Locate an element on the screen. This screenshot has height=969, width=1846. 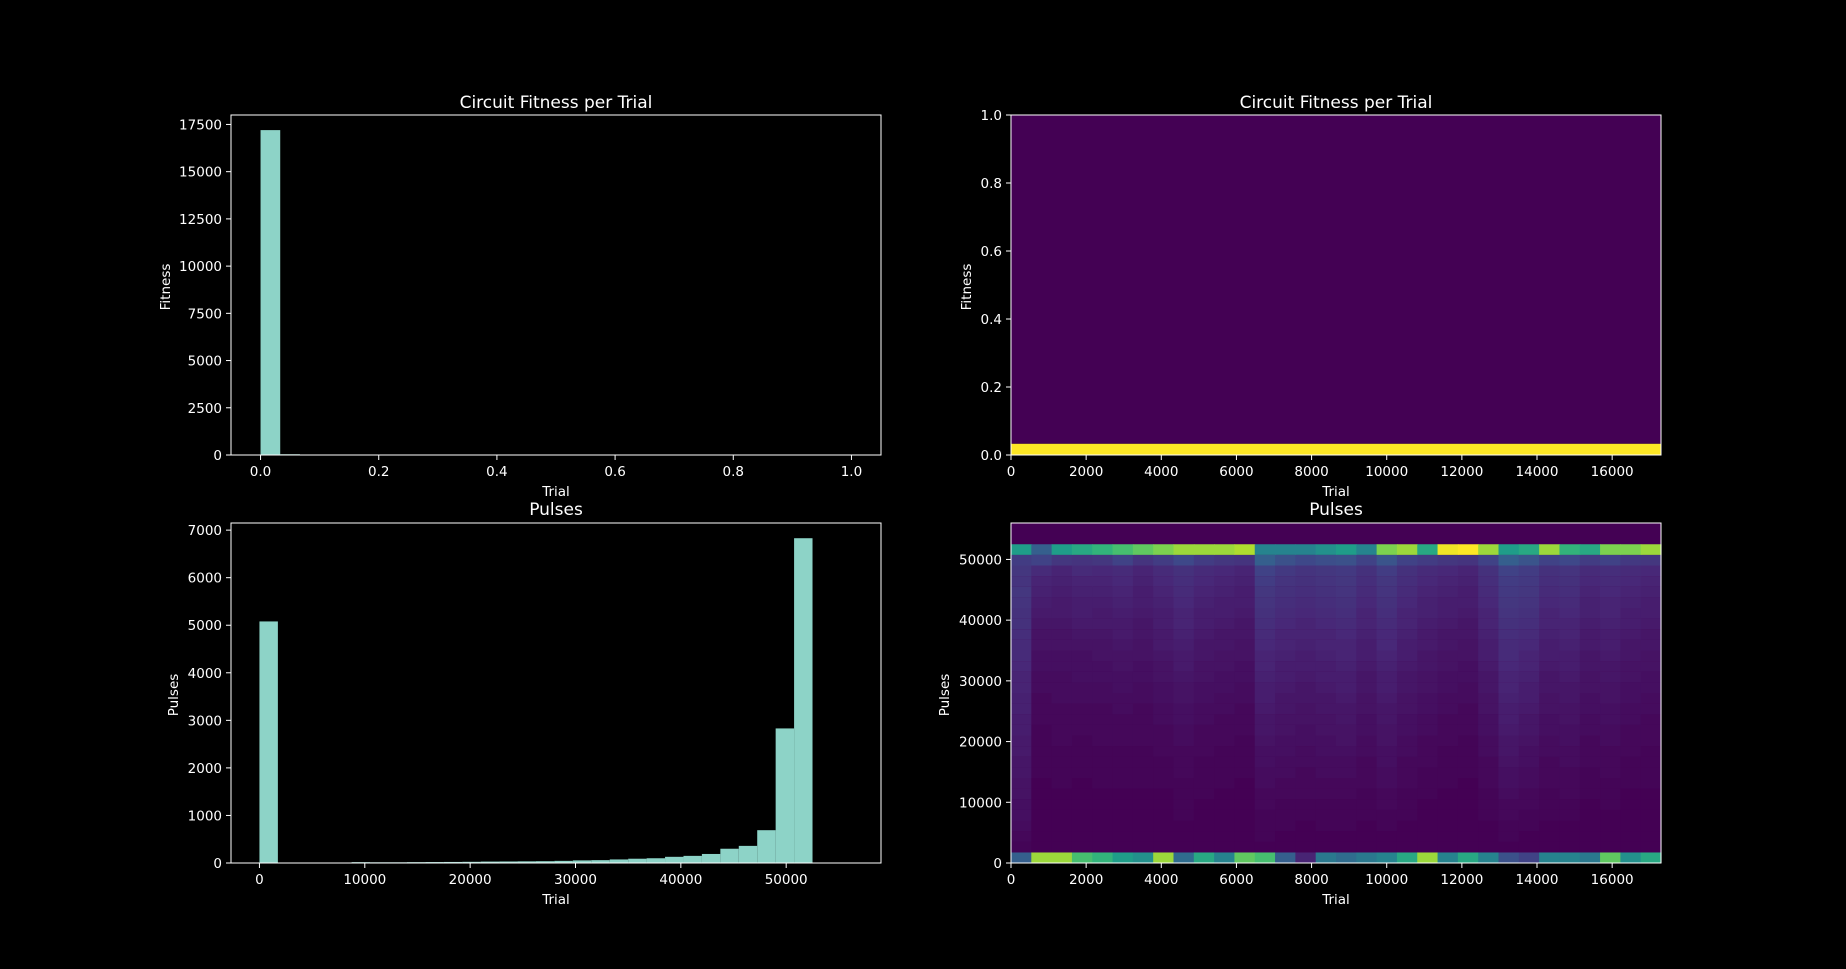
x-tick-label: 20000 is located at coordinates (470, 880).